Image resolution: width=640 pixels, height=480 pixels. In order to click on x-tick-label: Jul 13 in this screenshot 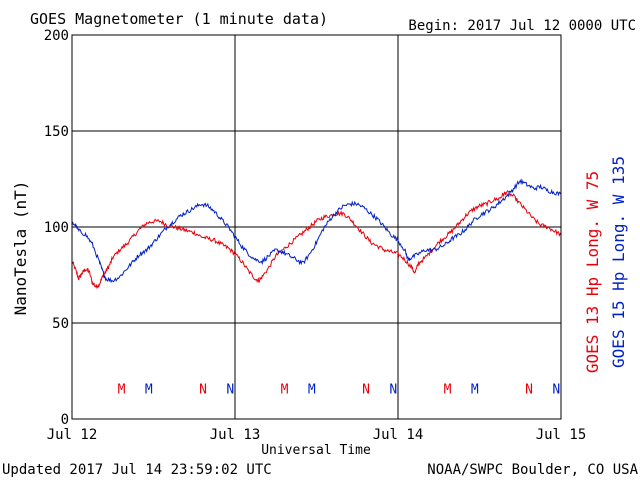, I will do `click(235, 435)`.